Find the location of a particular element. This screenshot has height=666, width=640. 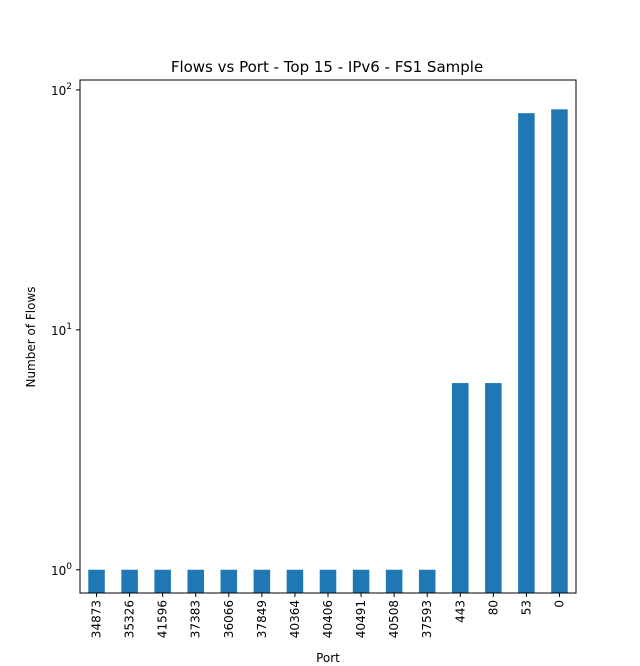

y-tick-label: 101 is located at coordinates (61, 330).